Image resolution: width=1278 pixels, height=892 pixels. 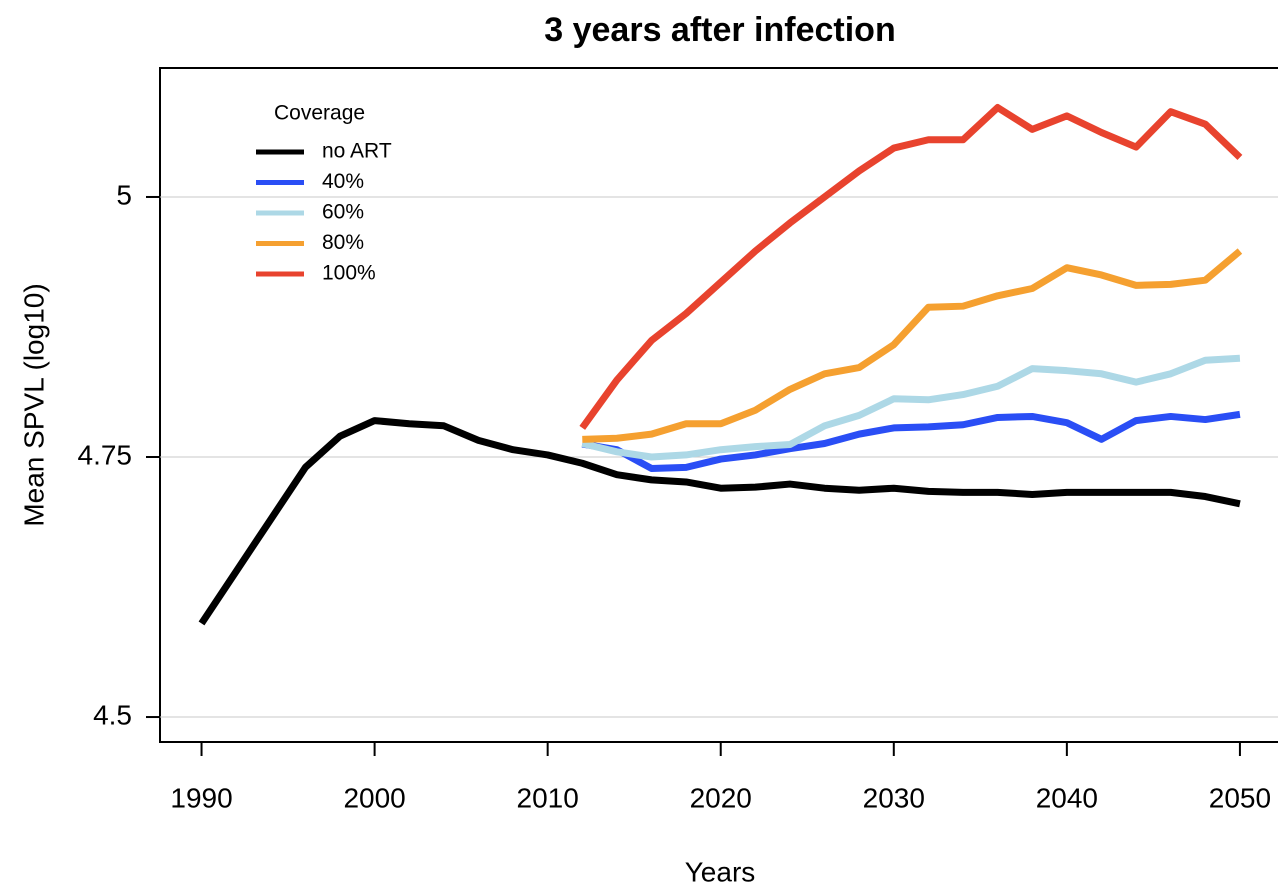 I want to click on y-tick-label: 5, so click(x=124, y=194).